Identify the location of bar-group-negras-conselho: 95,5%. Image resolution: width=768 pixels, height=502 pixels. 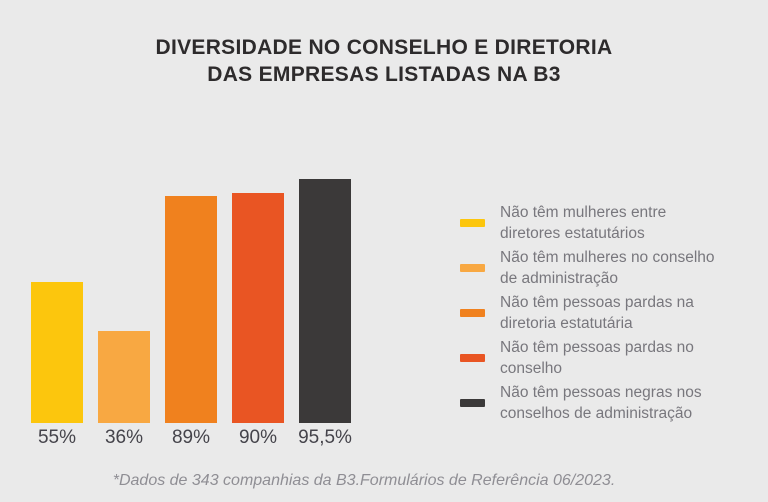
(325, 313).